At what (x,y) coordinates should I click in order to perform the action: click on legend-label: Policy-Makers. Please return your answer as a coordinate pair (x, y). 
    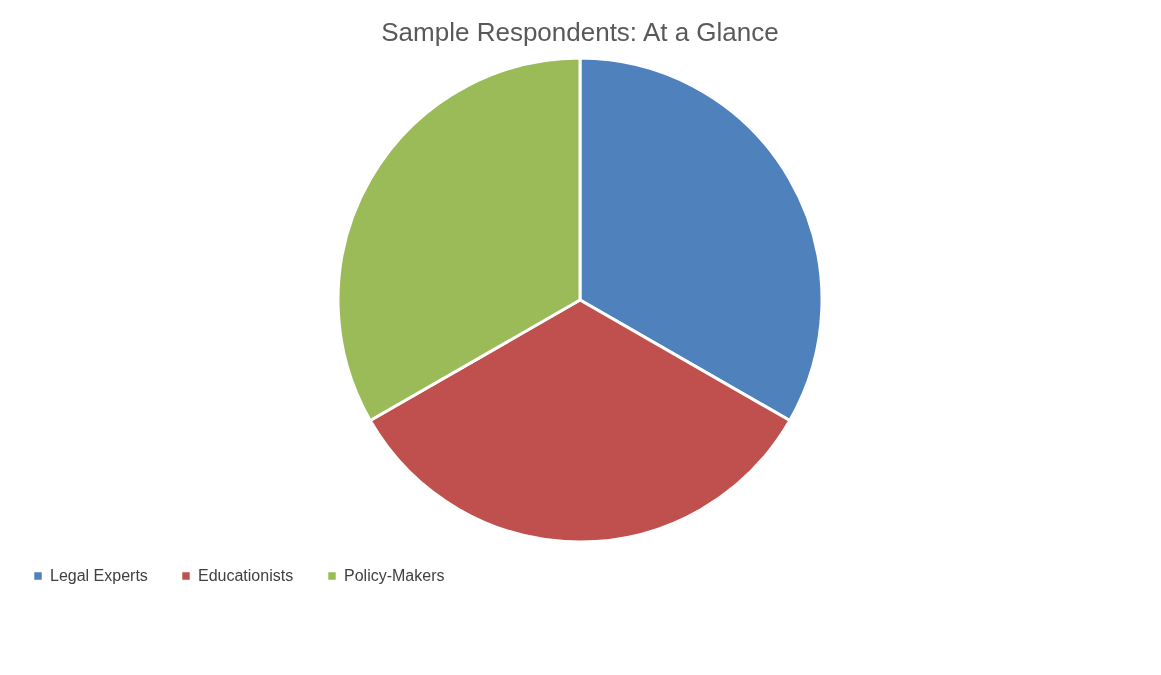
    Looking at the image, I should click on (394, 575).